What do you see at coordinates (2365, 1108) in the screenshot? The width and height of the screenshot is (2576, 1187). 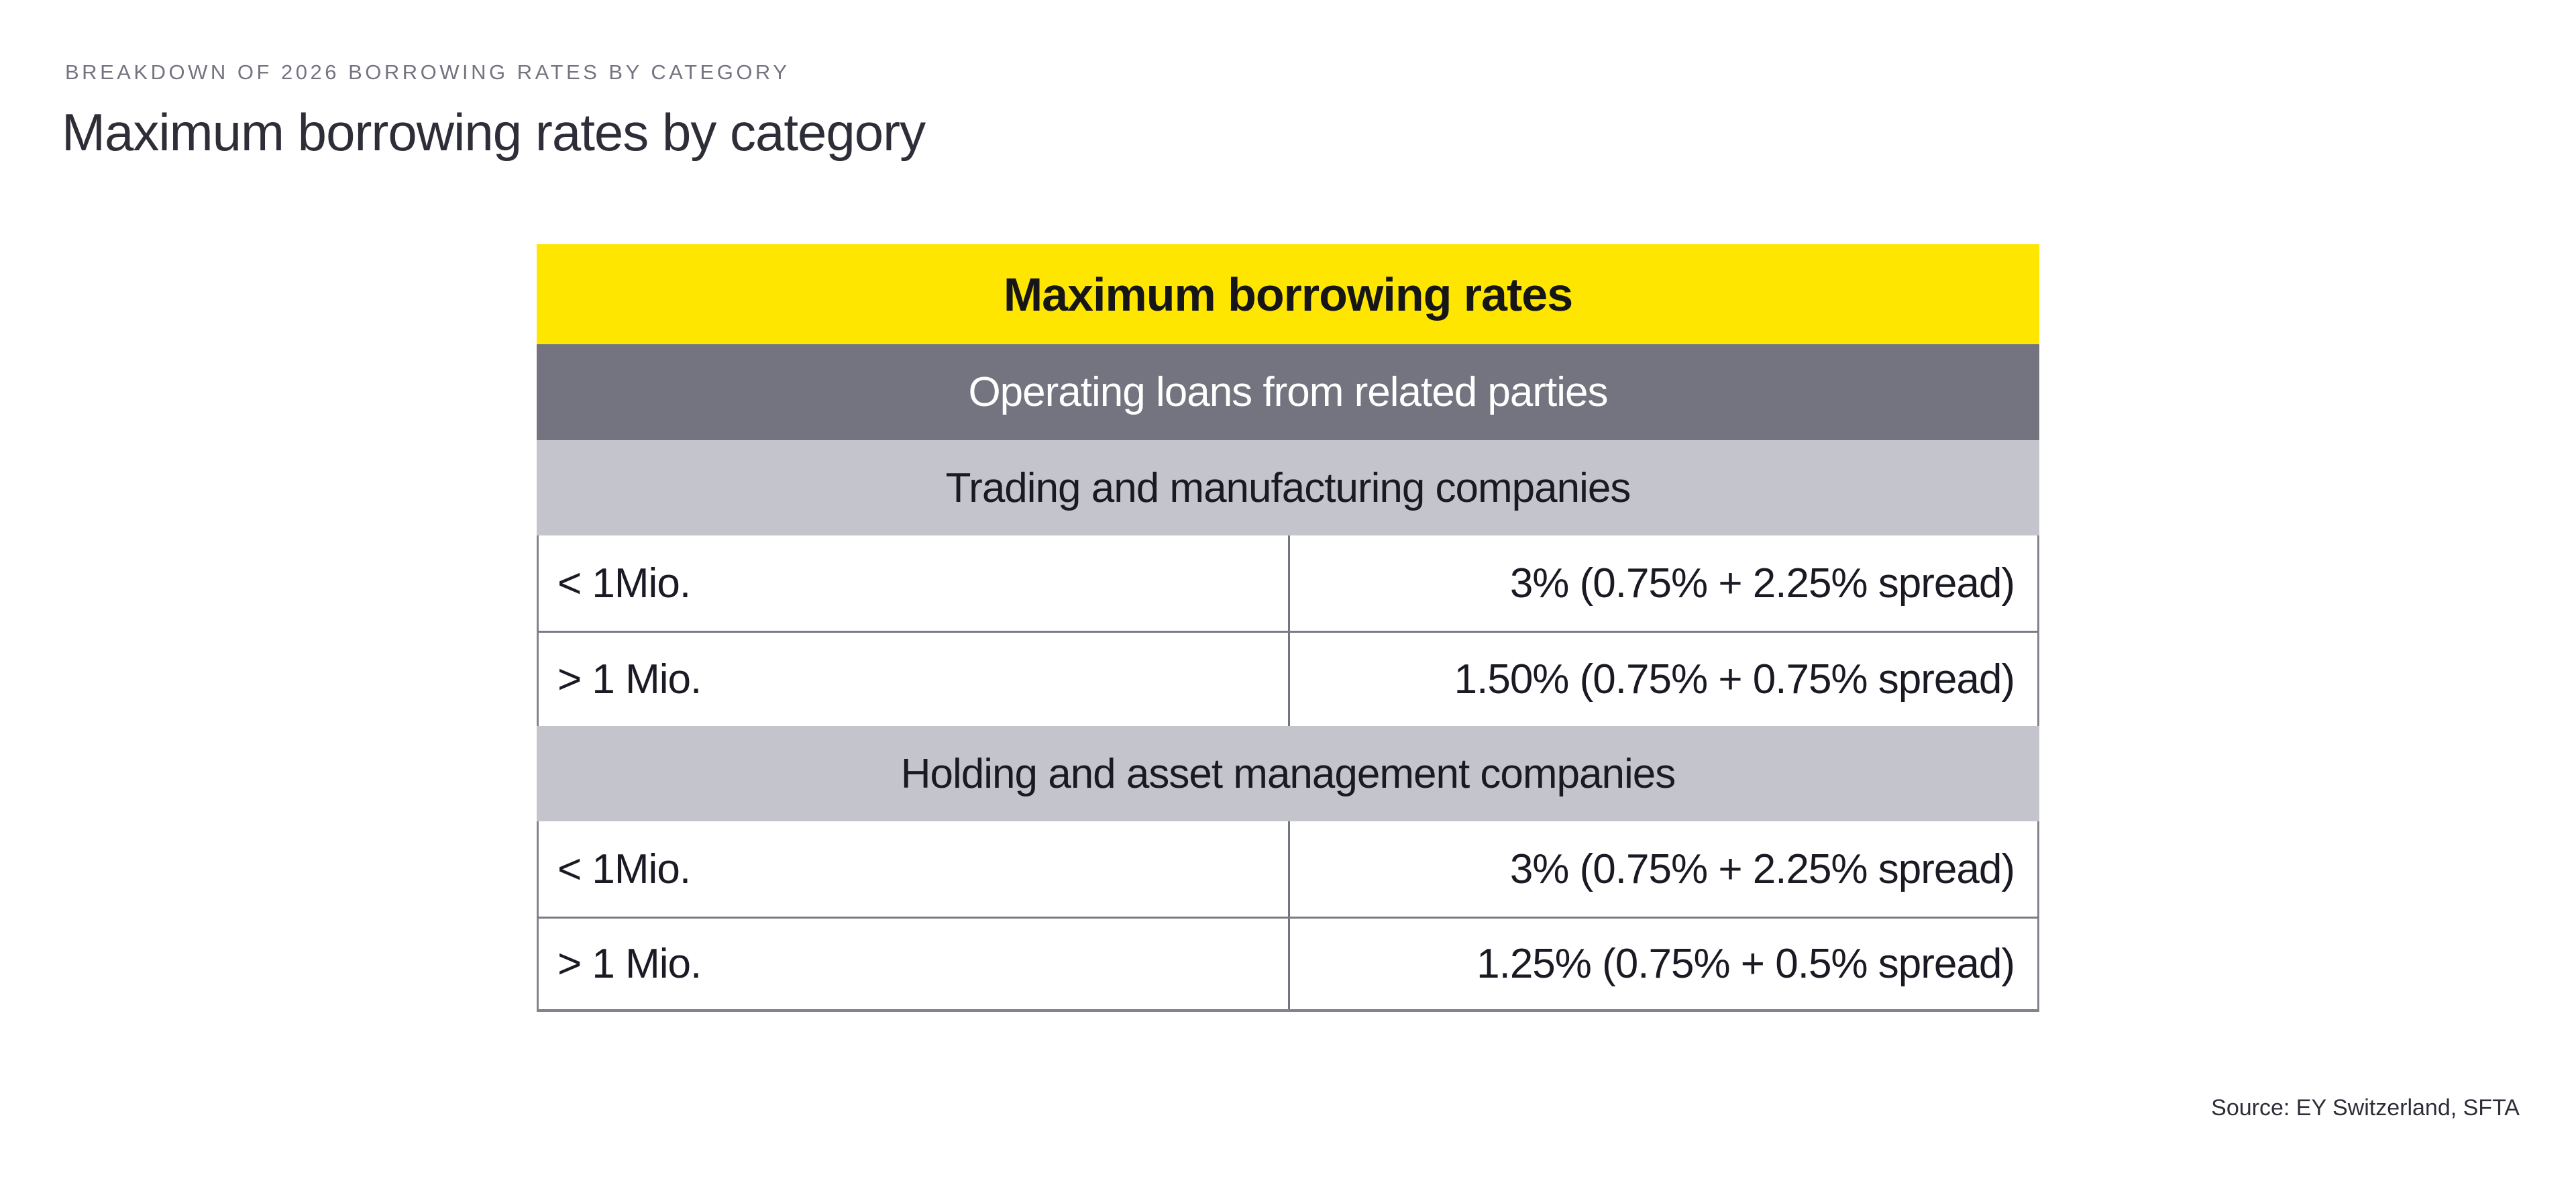 I see `source-attribution: Source: EY Switzerland, SFTA` at bounding box center [2365, 1108].